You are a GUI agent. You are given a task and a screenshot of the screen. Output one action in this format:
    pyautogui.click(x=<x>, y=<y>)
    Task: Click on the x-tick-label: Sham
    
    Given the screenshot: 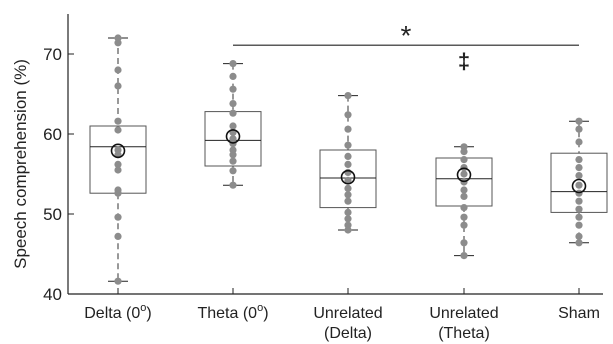 What is the action you would take?
    pyautogui.click(x=579, y=313)
    